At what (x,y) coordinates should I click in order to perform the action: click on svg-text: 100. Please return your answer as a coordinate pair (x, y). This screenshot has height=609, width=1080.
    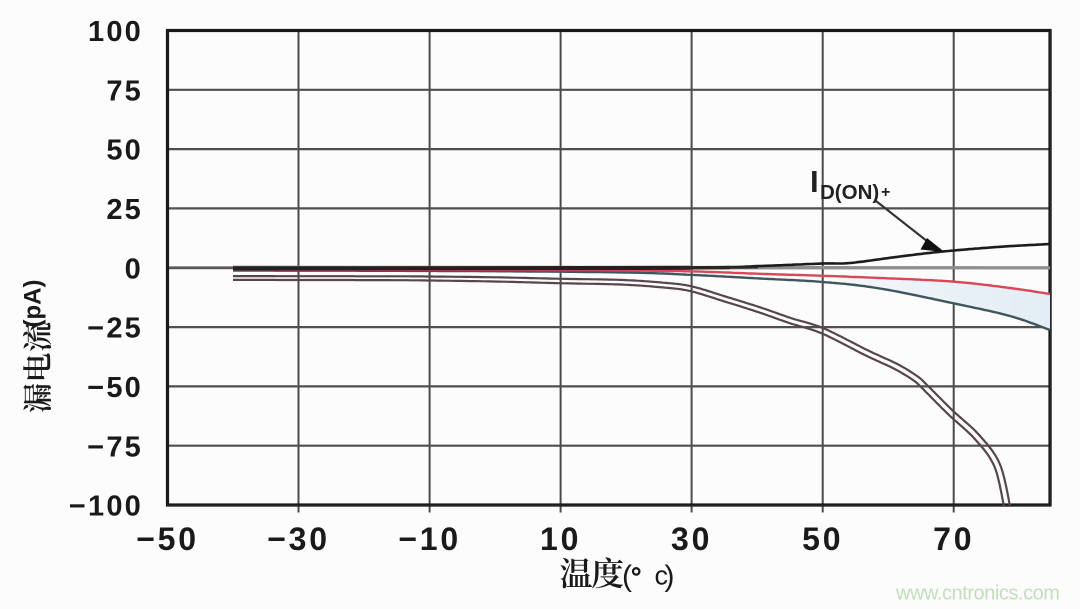
    Looking at the image, I should click on (115, 32).